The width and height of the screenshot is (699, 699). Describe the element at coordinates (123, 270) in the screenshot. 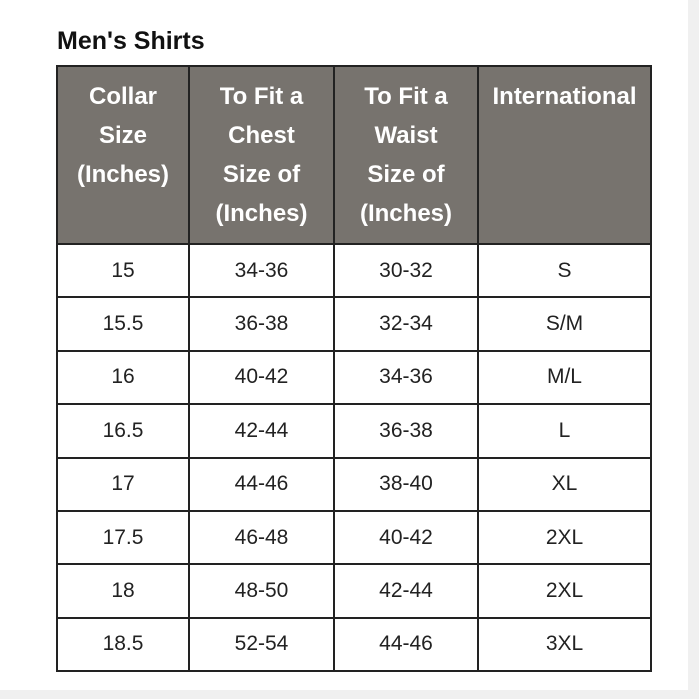

I see `table-cell: 15` at that location.